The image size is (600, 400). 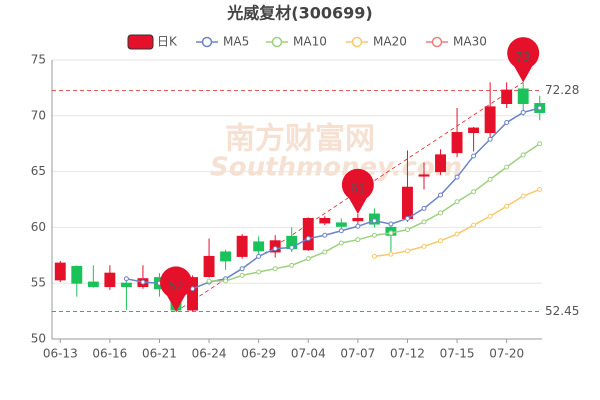 I want to click on reference-label: 52.45, so click(x=562, y=311).